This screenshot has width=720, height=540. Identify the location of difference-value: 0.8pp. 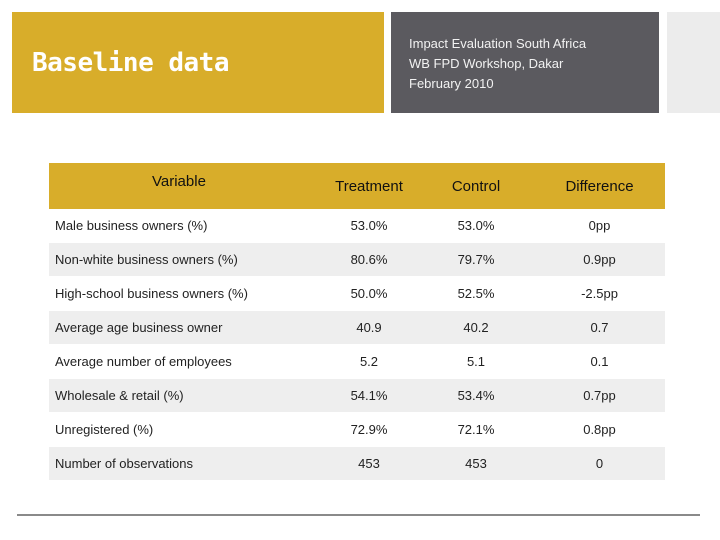
(599, 429).